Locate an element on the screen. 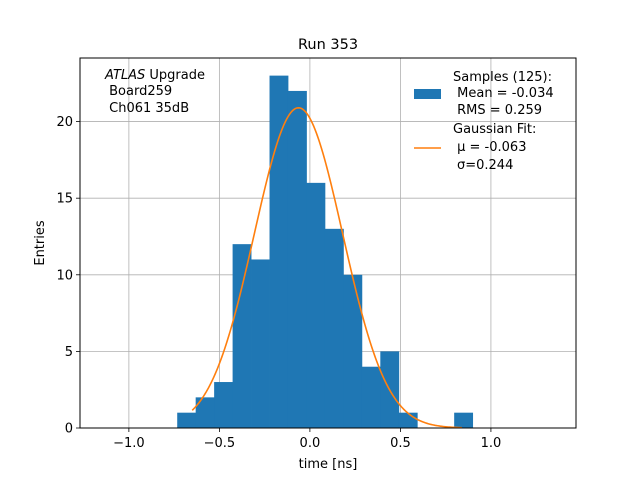  annotation-text: ATLAS Upgrade Board259 Ch061 35dB is located at coordinates (154, 92).